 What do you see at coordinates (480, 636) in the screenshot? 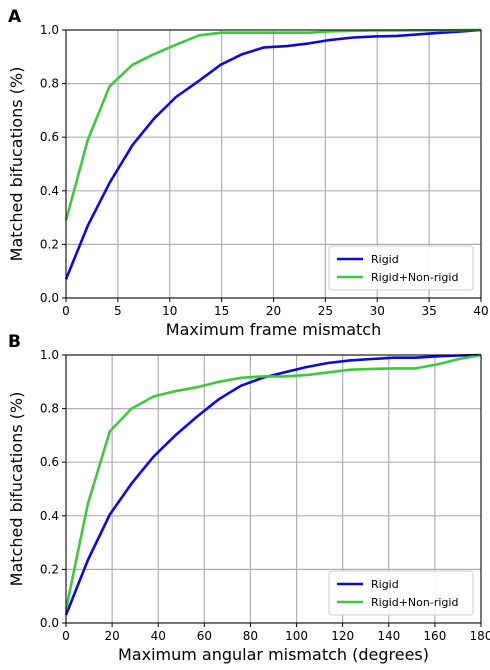
I see `x-tick-label: 180` at bounding box center [480, 636].